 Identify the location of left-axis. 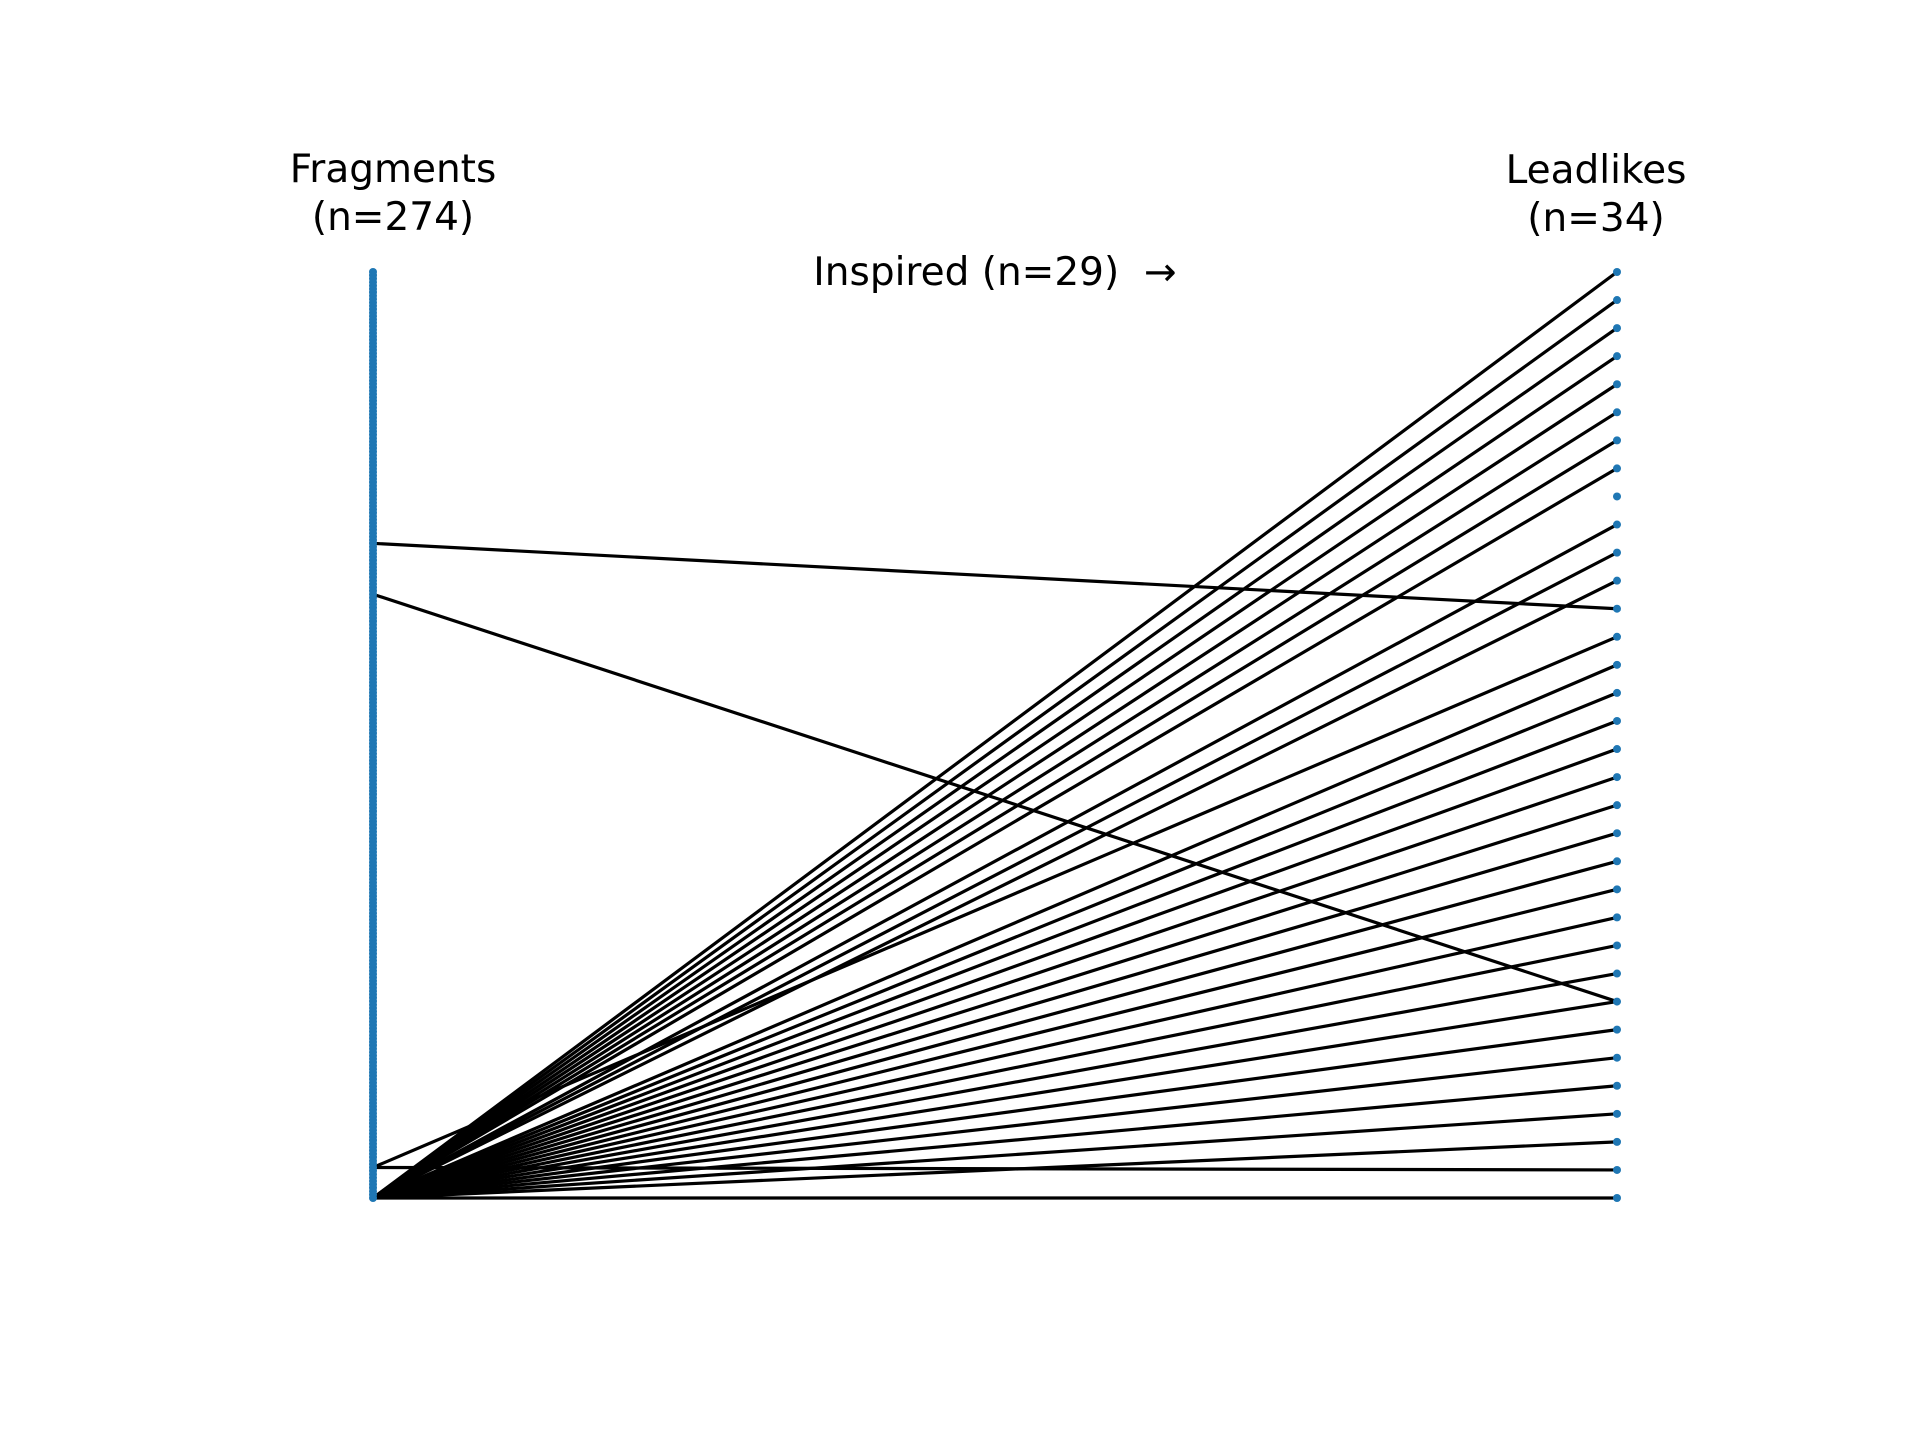
(373, 735).